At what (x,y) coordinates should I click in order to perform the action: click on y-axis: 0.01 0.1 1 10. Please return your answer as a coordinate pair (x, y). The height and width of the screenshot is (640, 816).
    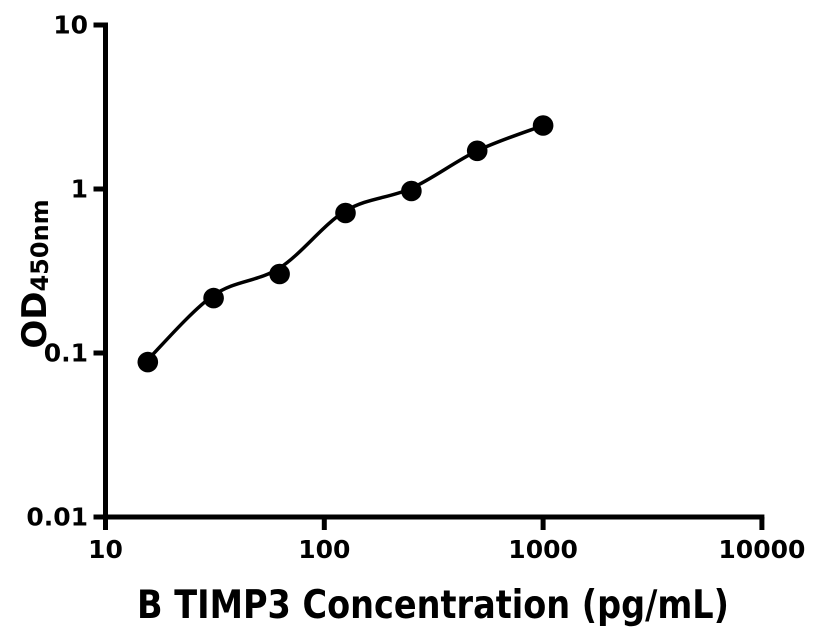
    Looking at the image, I should click on (67, 271).